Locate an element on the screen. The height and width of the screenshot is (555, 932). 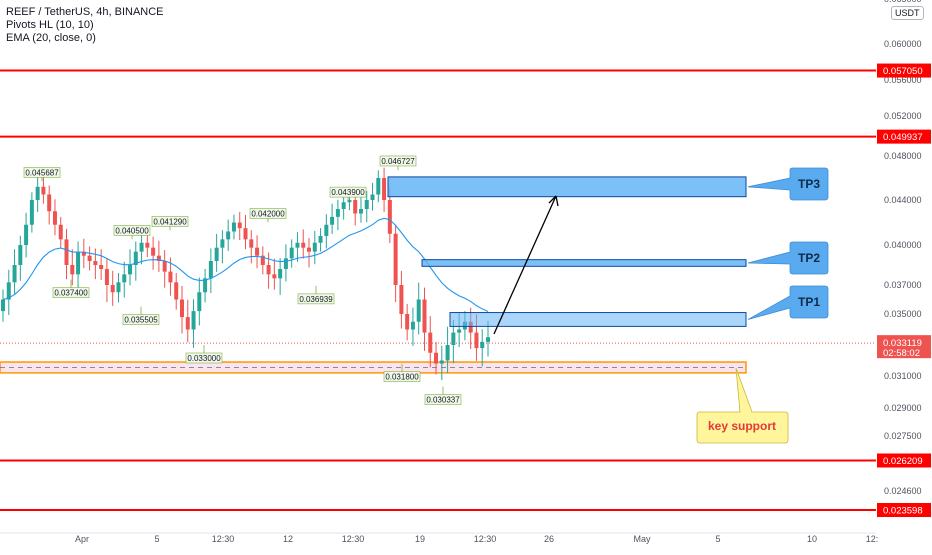
y-tick-label: 0.035000 is located at coordinates (903, 314).